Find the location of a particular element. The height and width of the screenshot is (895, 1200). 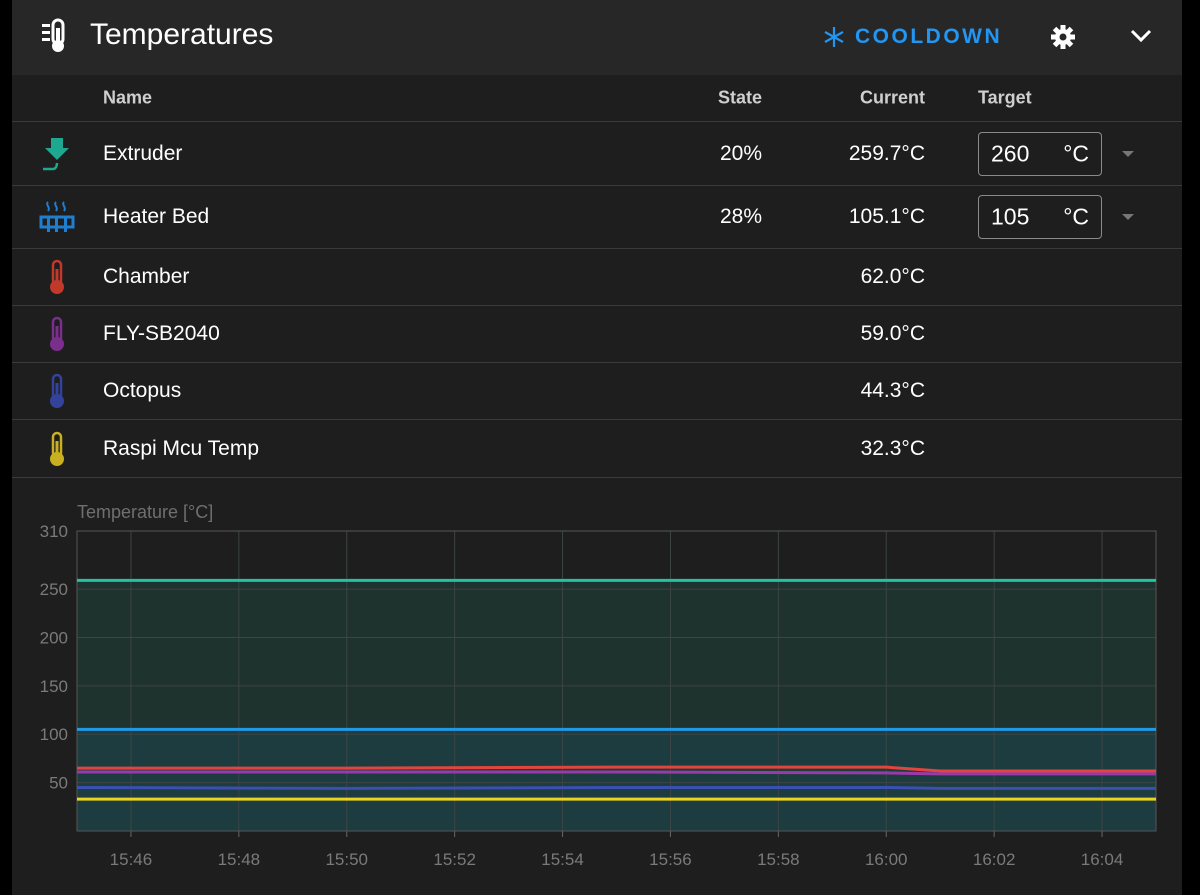

header-icon is located at coordinates (53, 35).